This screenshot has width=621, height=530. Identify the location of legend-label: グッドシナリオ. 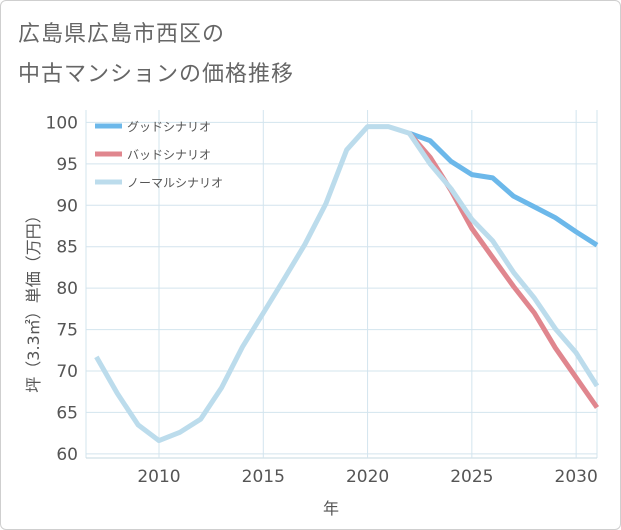
(169, 127).